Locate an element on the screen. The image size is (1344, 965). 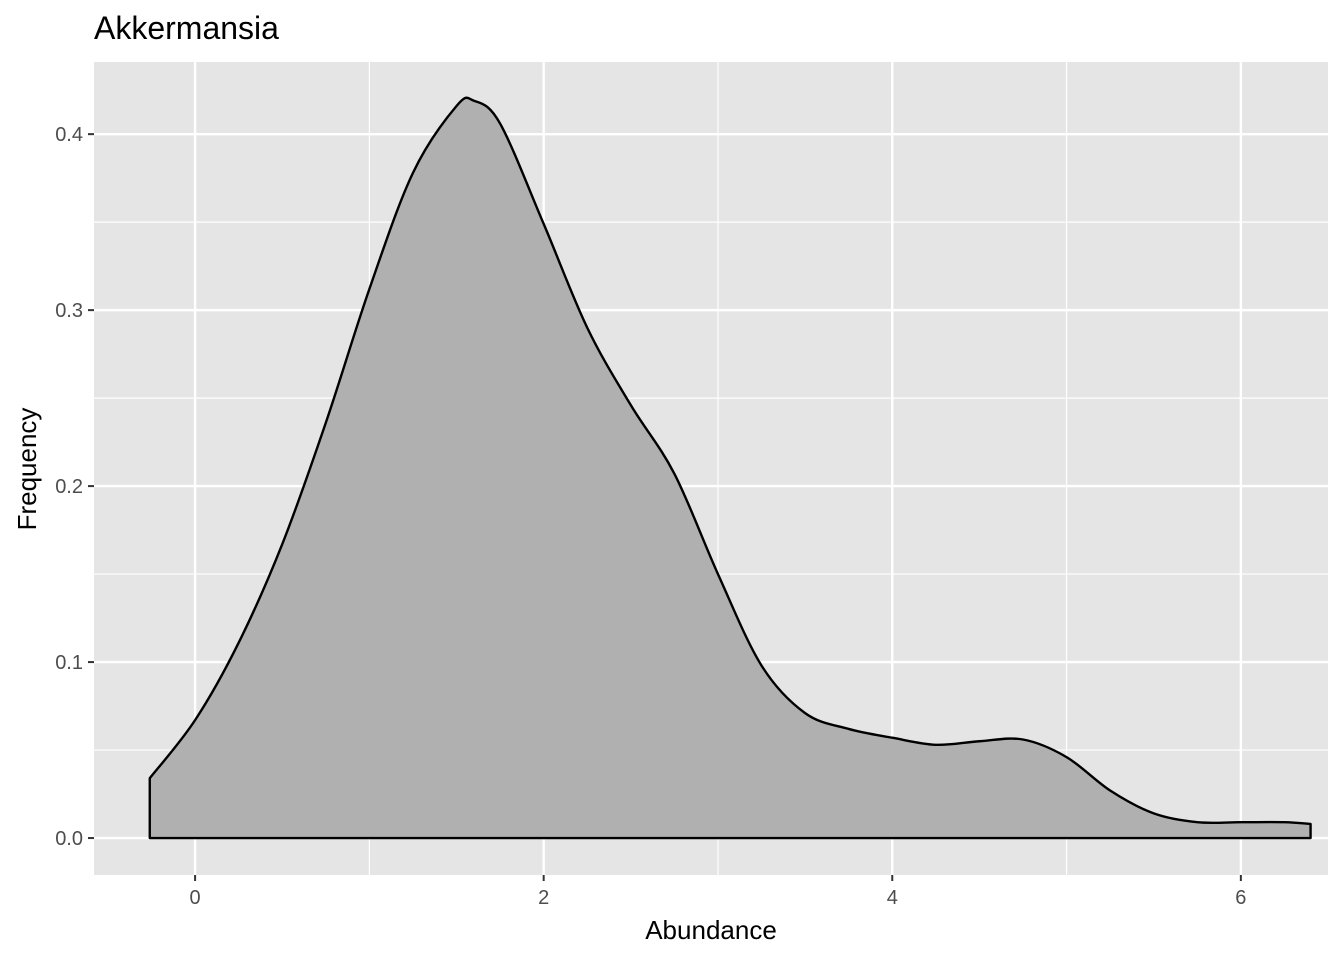
x-tick-label: 6 is located at coordinates (1240, 898).